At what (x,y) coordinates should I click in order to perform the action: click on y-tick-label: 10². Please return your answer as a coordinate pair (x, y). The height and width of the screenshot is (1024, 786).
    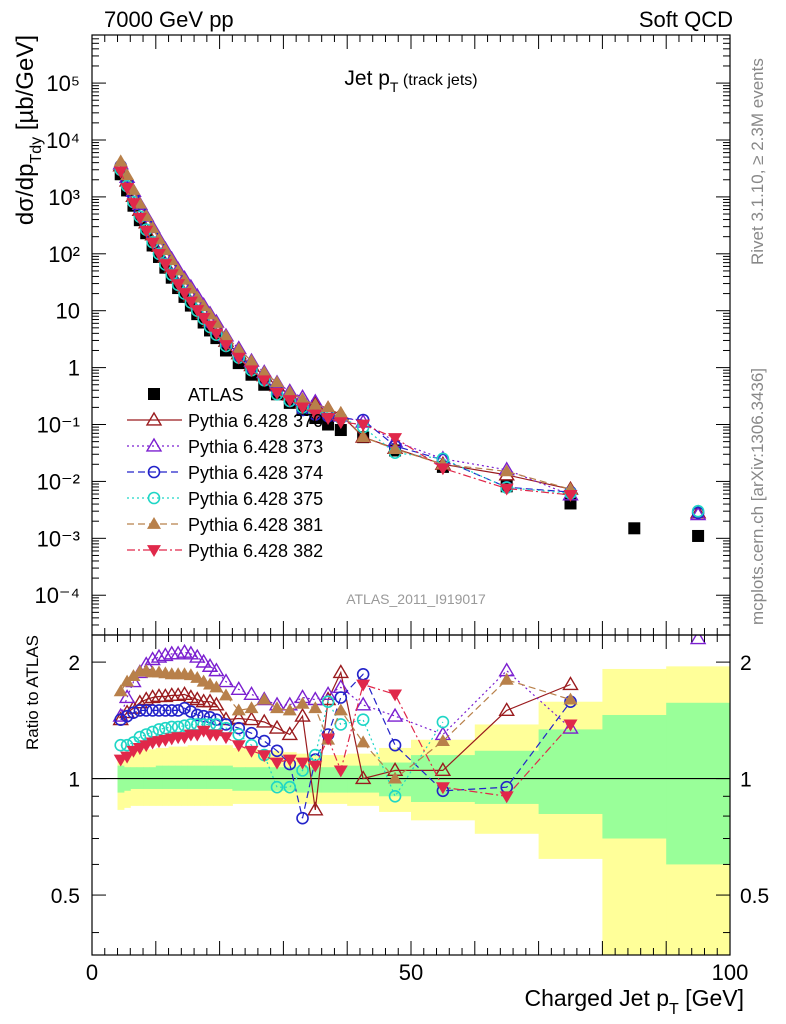
    Looking at the image, I should click on (64, 254).